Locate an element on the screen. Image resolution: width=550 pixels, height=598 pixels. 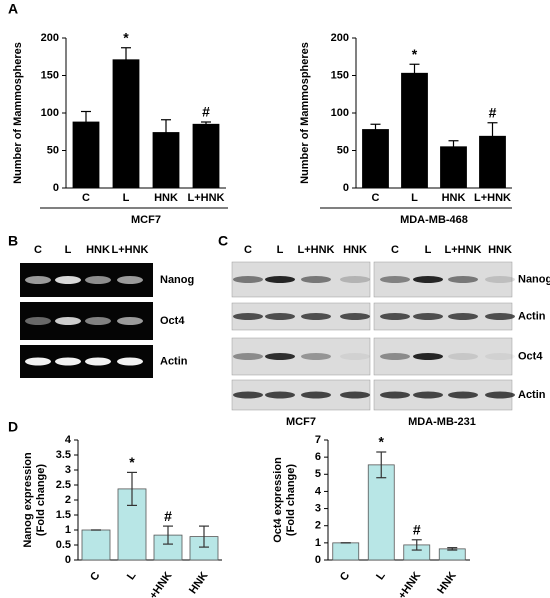
cell-line-label: MCF7 is located at coordinates (301, 422).